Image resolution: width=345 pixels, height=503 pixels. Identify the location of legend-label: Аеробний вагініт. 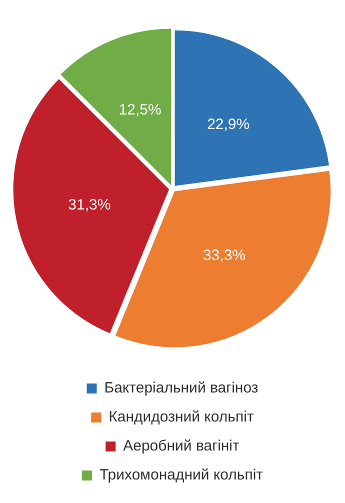
(181, 446).